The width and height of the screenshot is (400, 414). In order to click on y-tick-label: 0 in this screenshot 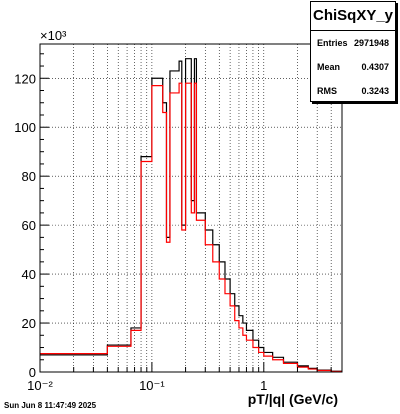, I will do `click(32, 372)`.